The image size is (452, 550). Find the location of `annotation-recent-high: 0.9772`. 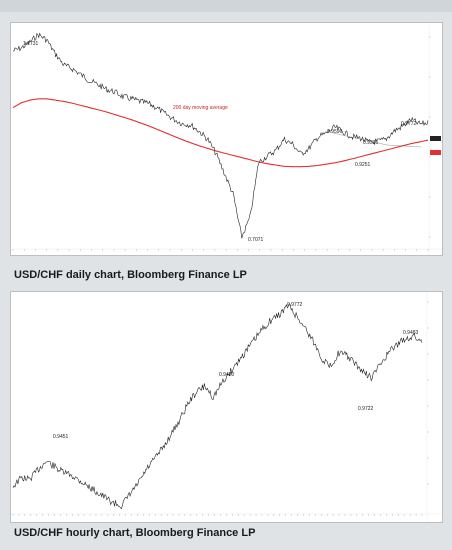

annotation-recent-high: 0.9772 is located at coordinates (409, 124).